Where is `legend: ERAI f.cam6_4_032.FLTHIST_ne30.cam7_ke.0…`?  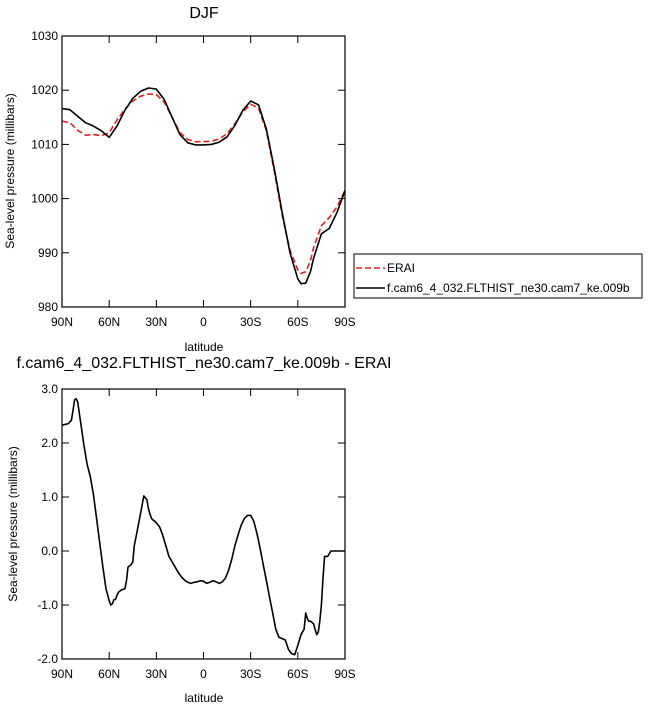
legend: ERAI f.cam6_4_032.FLTHIST_ne30.cam7_ke.0… is located at coordinates (498, 276).